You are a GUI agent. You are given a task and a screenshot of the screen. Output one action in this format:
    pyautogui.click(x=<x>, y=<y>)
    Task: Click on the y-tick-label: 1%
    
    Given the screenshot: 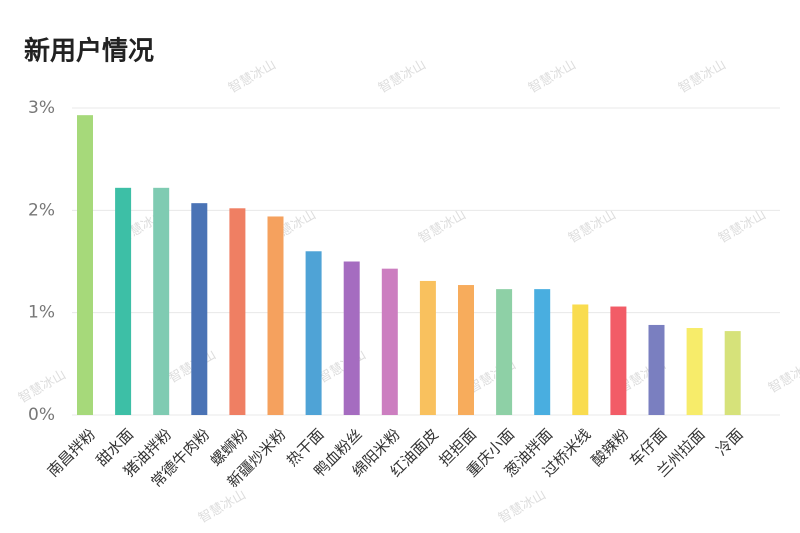 What is the action you would take?
    pyautogui.click(x=41, y=313)
    